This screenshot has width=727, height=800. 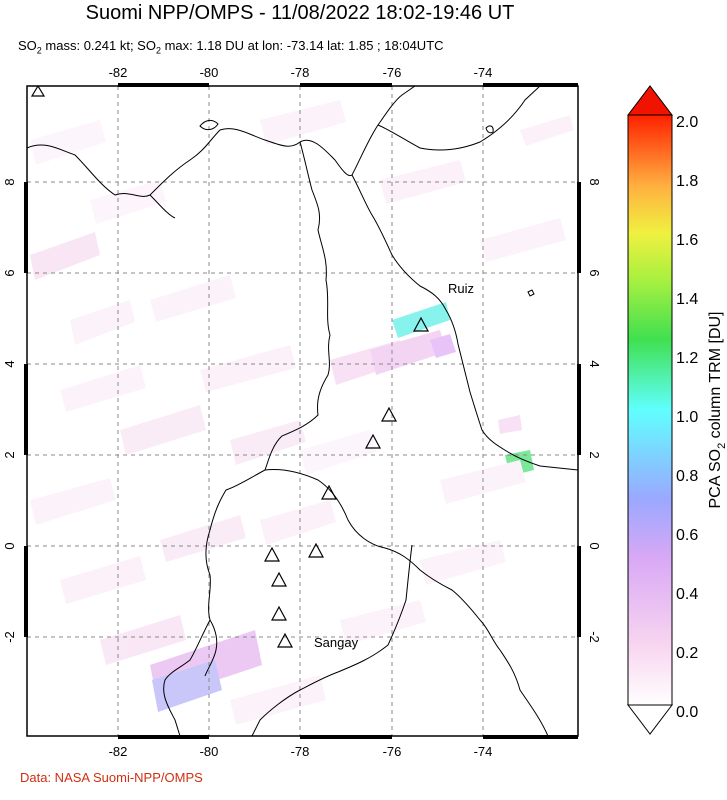 What do you see at coordinates (650, 719) in the screenshot?
I see `colorbar-min-arrow` at bounding box center [650, 719].